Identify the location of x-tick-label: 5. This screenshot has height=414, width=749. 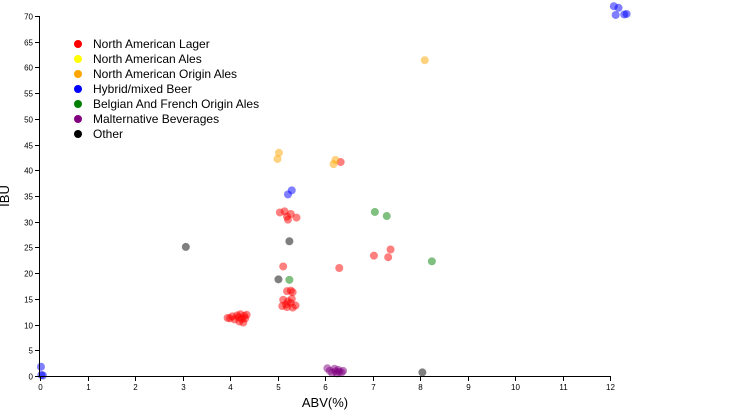
(278, 387).